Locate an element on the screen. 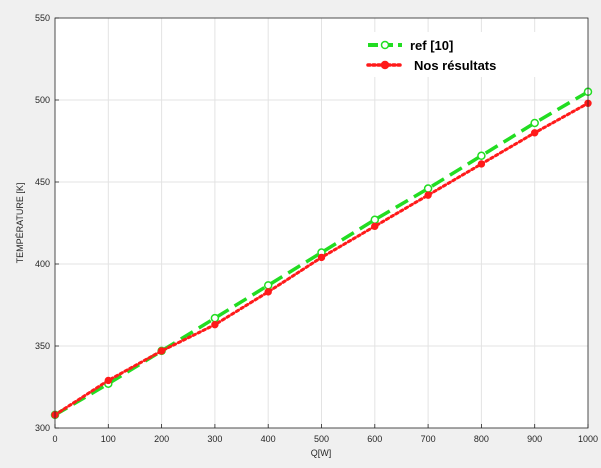  y-tick-label: 500 is located at coordinates (42, 100).